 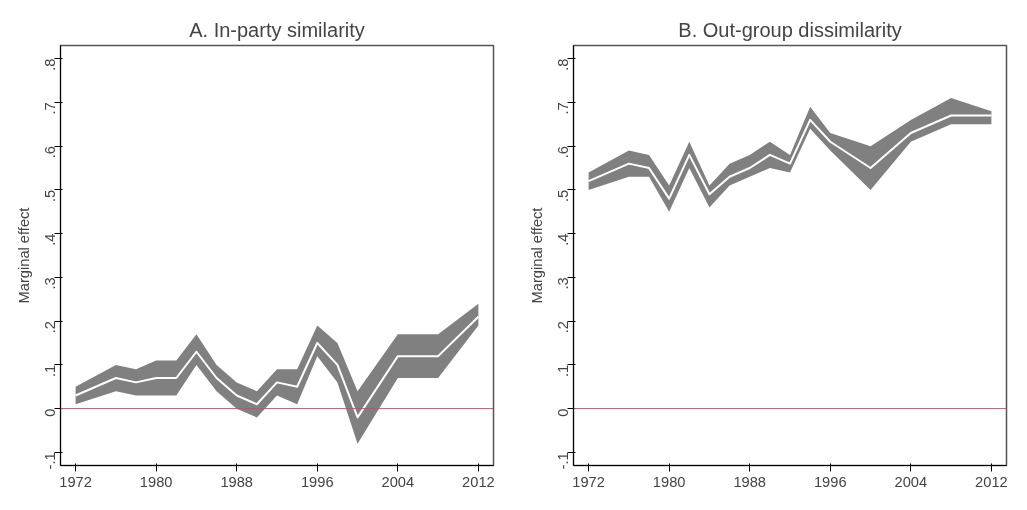 What do you see at coordinates (790, 29) in the screenshot?
I see `chart-title: B. Out-group dissimilarity` at bounding box center [790, 29].